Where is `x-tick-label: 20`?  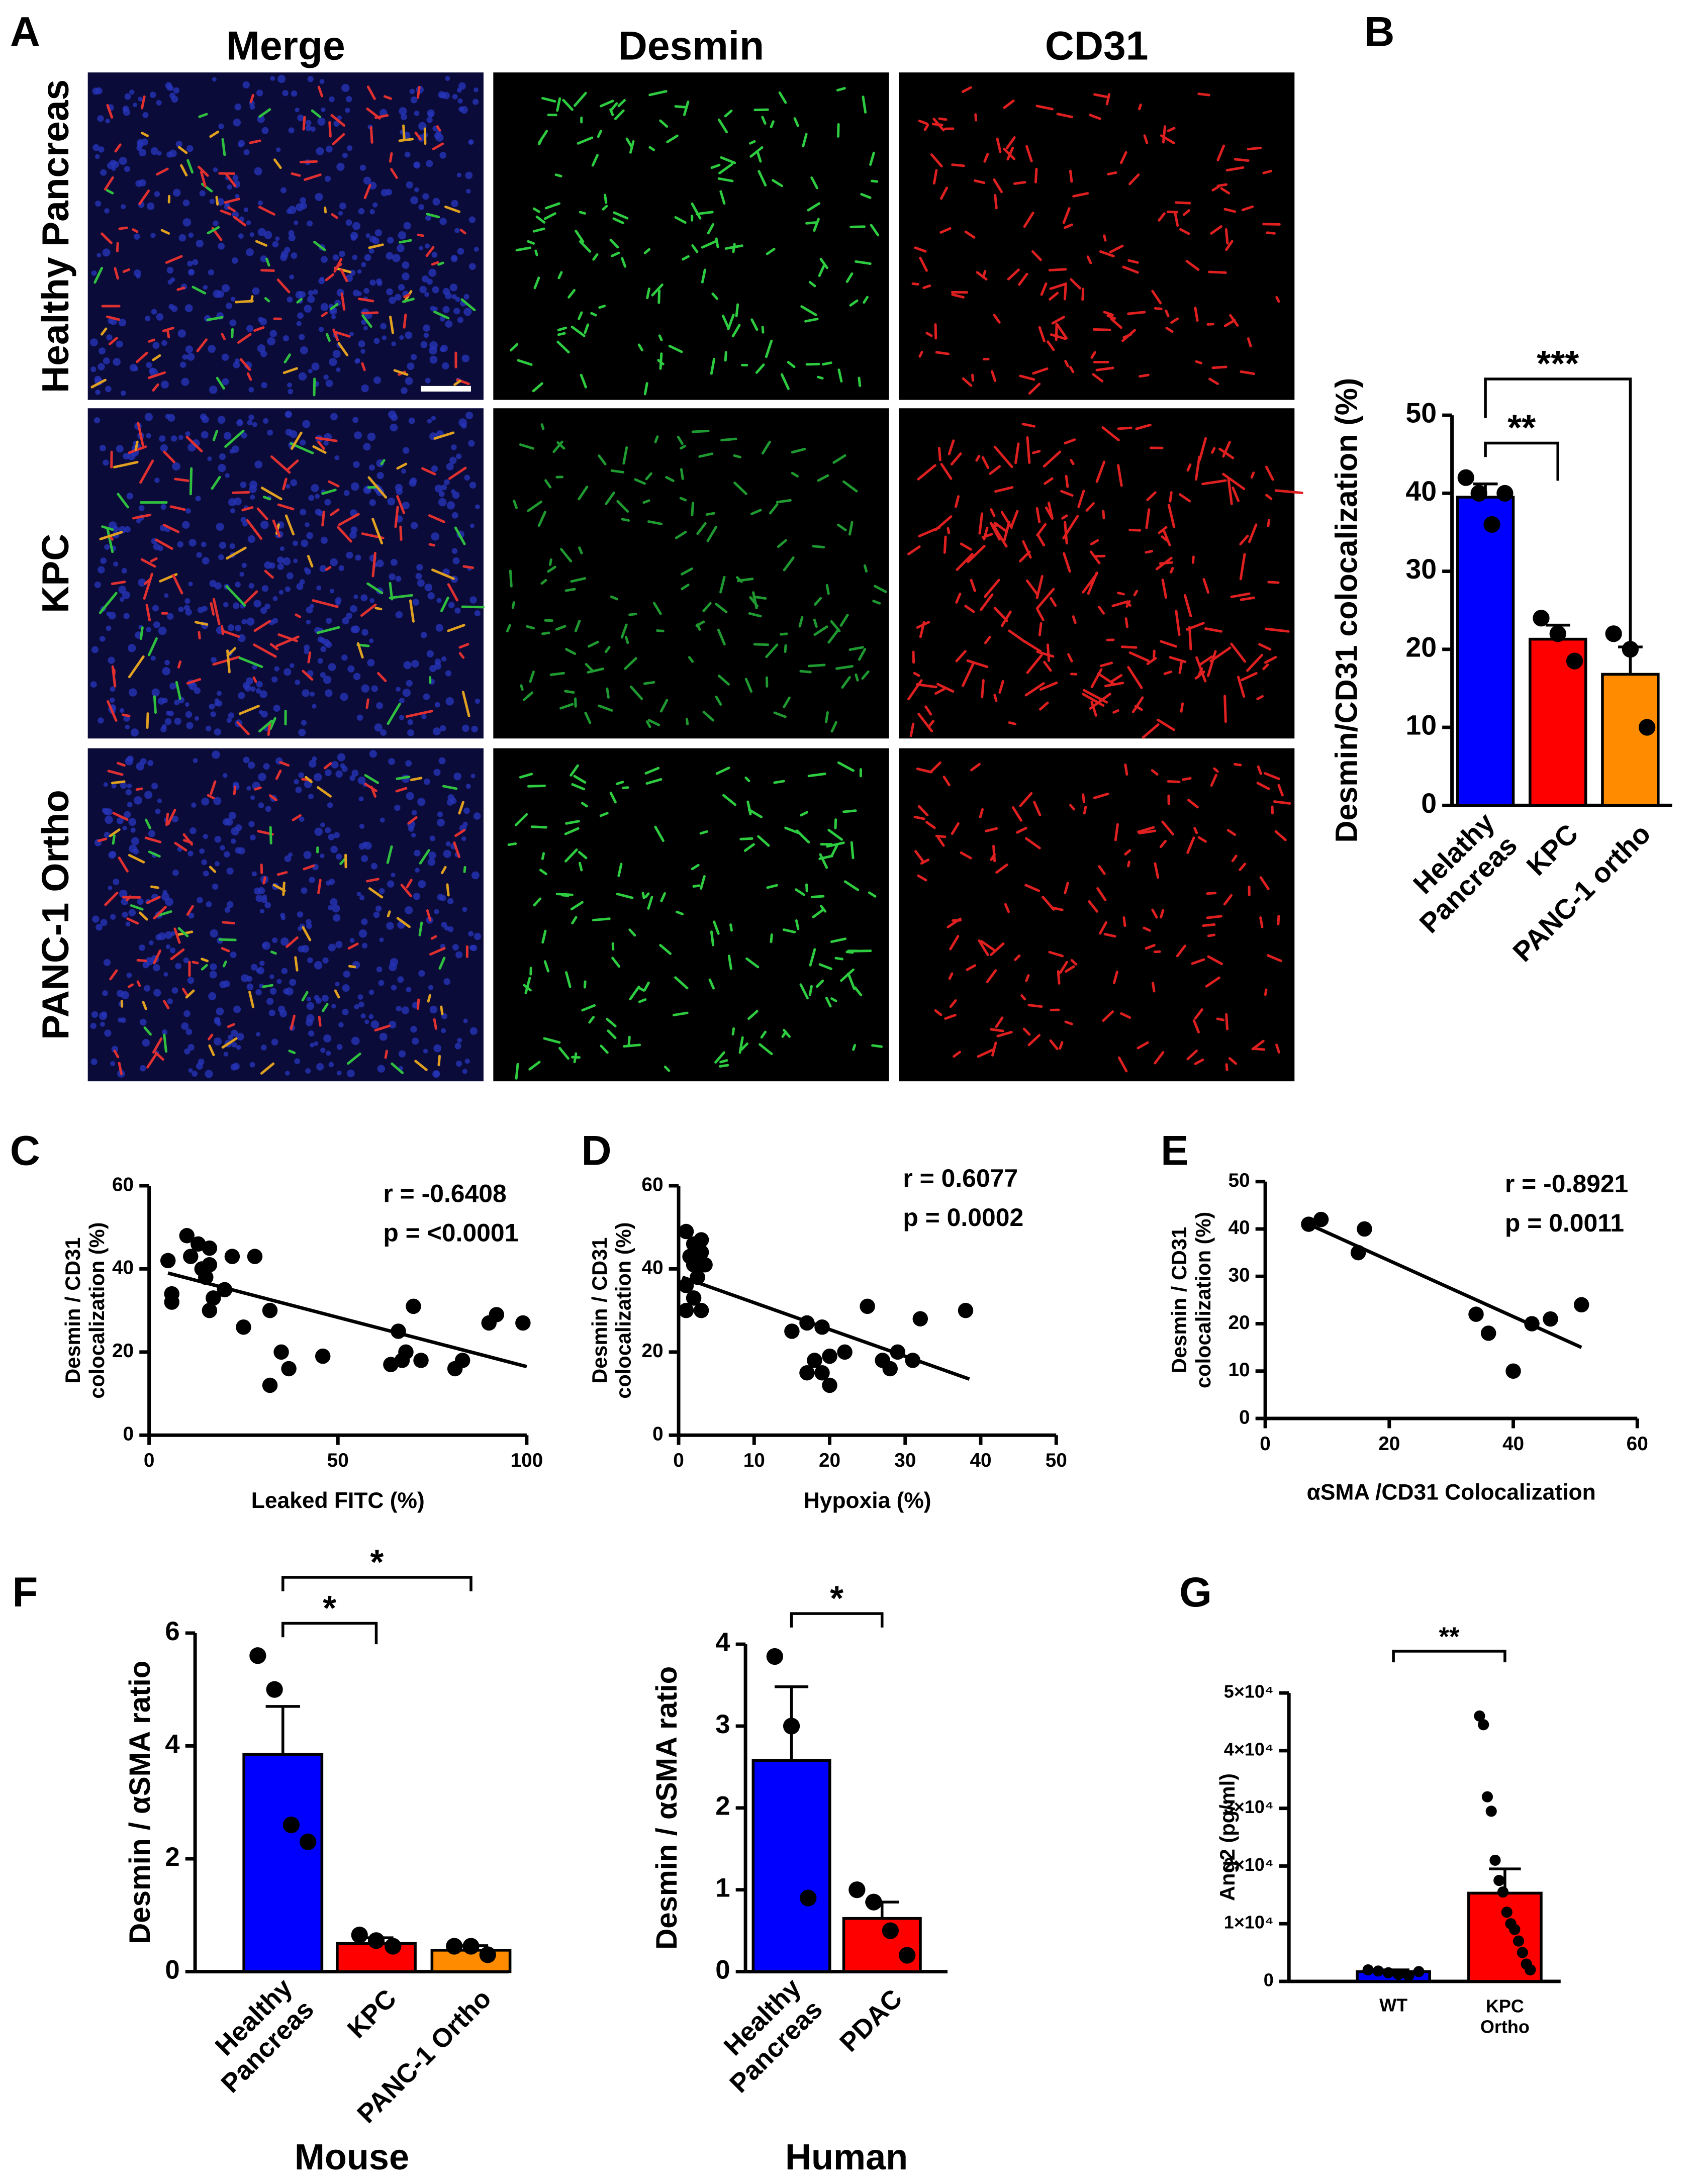
x-tick-label: 20 is located at coordinates (1389, 1444).